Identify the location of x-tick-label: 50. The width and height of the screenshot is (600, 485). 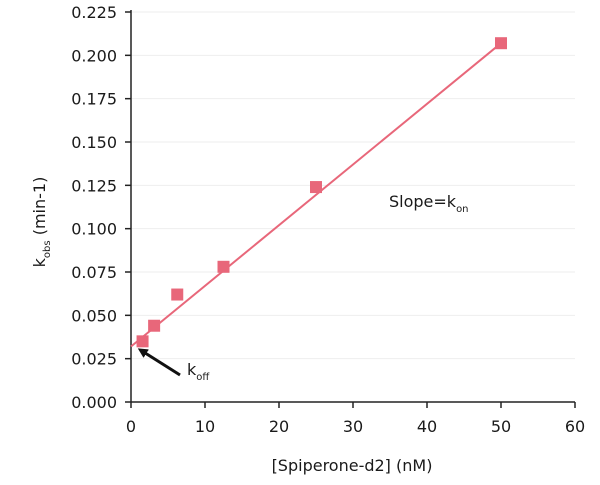
(501, 426).